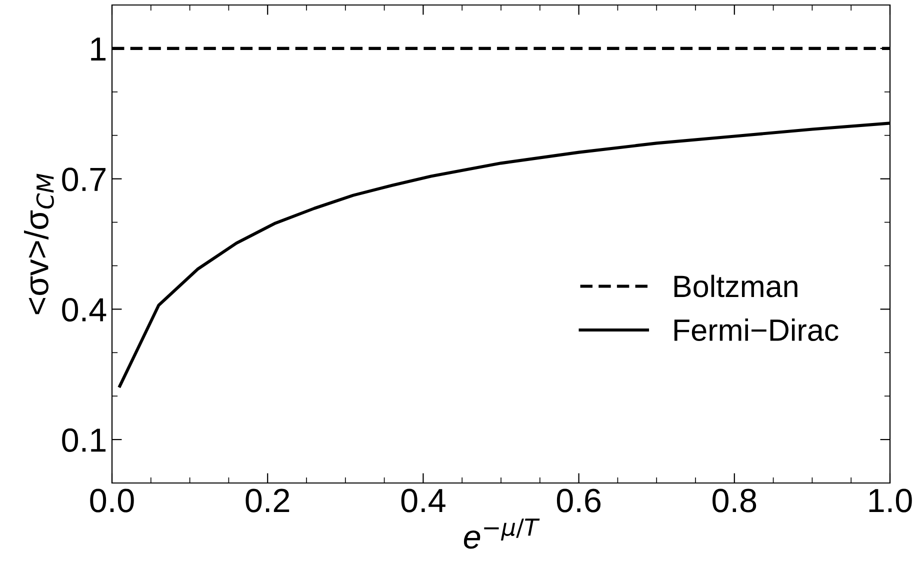  I want to click on x-axis-title: e$^{−μ/T}$, so click(502, 533).